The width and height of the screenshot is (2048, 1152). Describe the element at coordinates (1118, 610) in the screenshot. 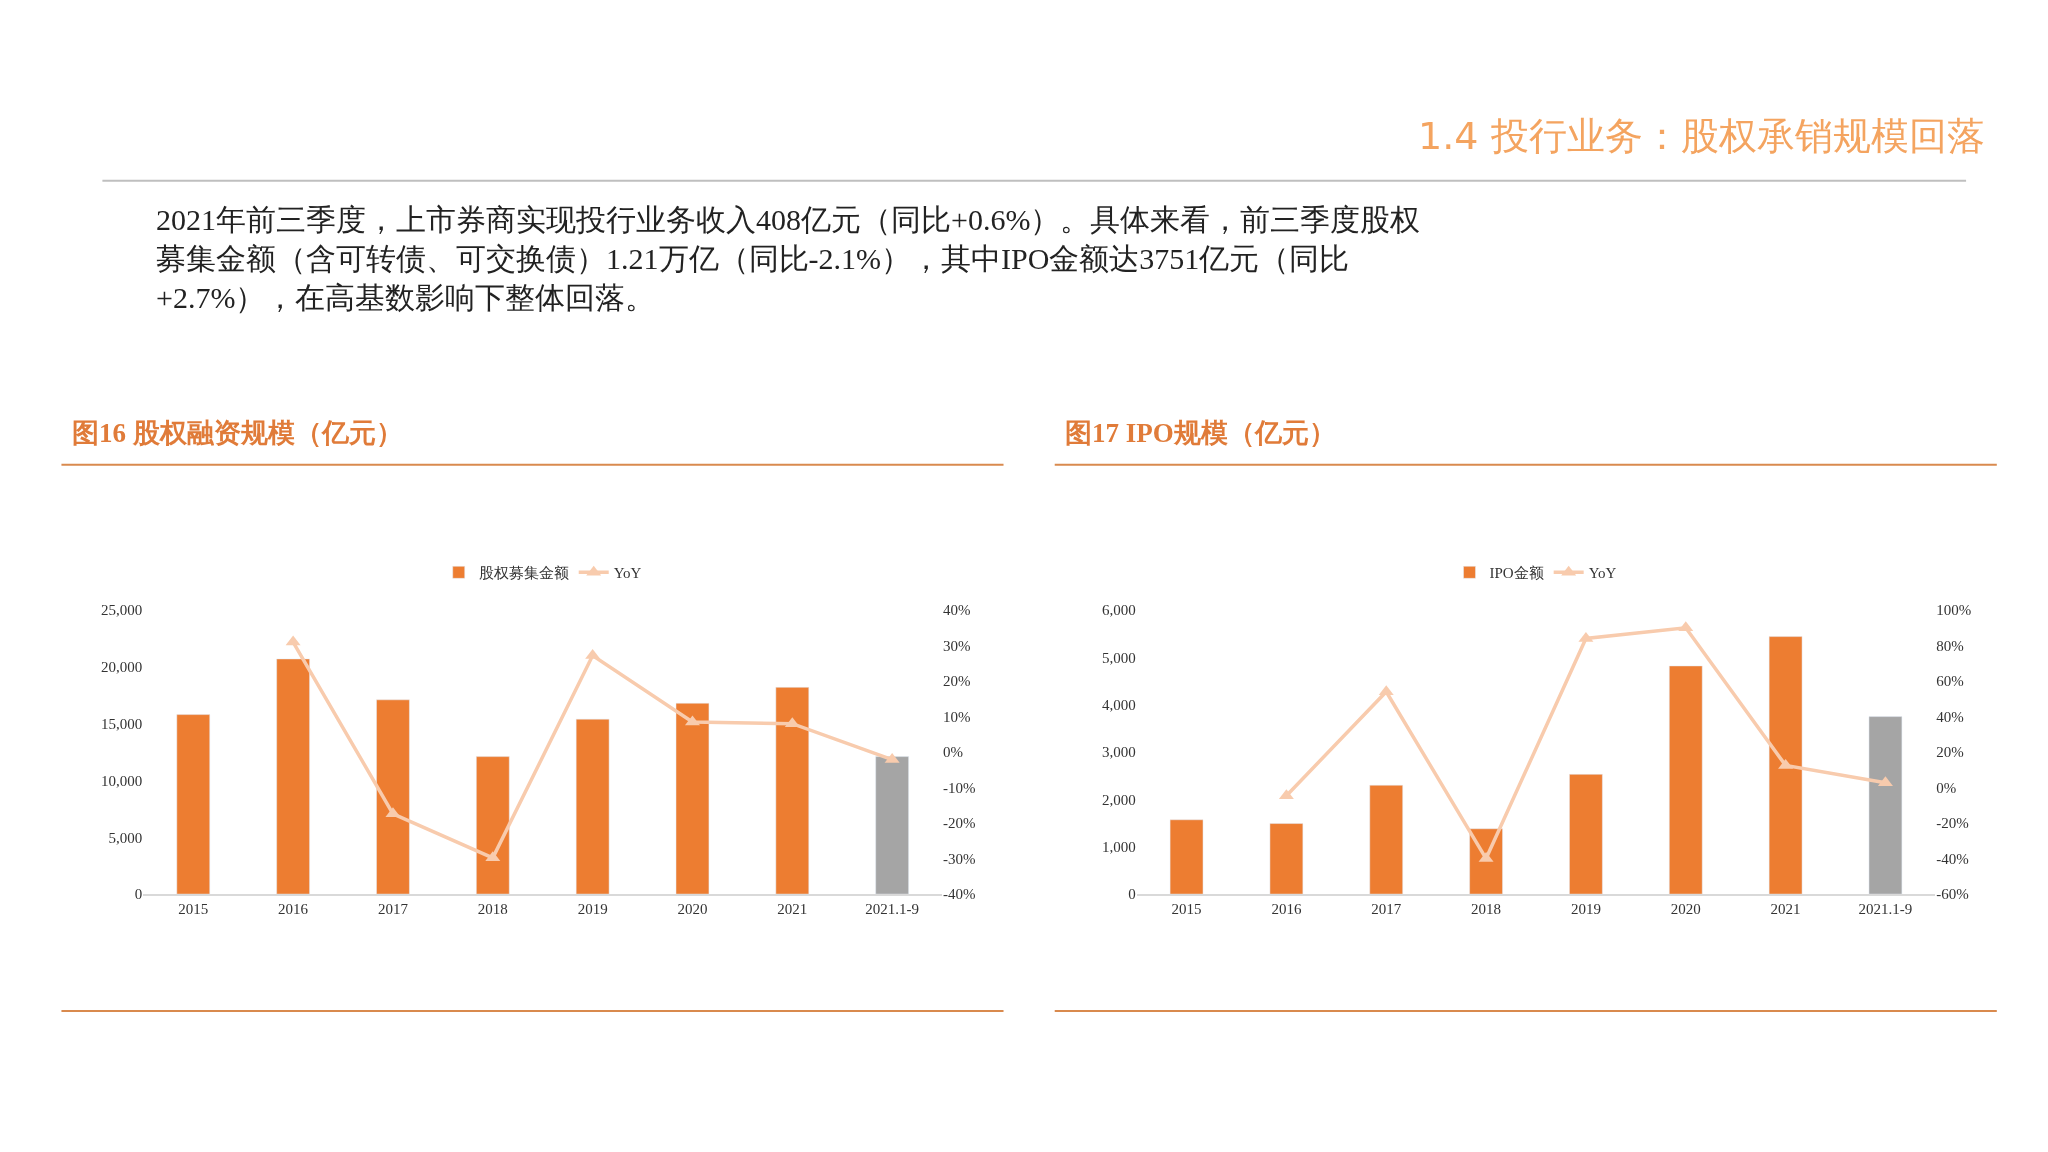

I see `y-tick-label: 6,000` at that location.